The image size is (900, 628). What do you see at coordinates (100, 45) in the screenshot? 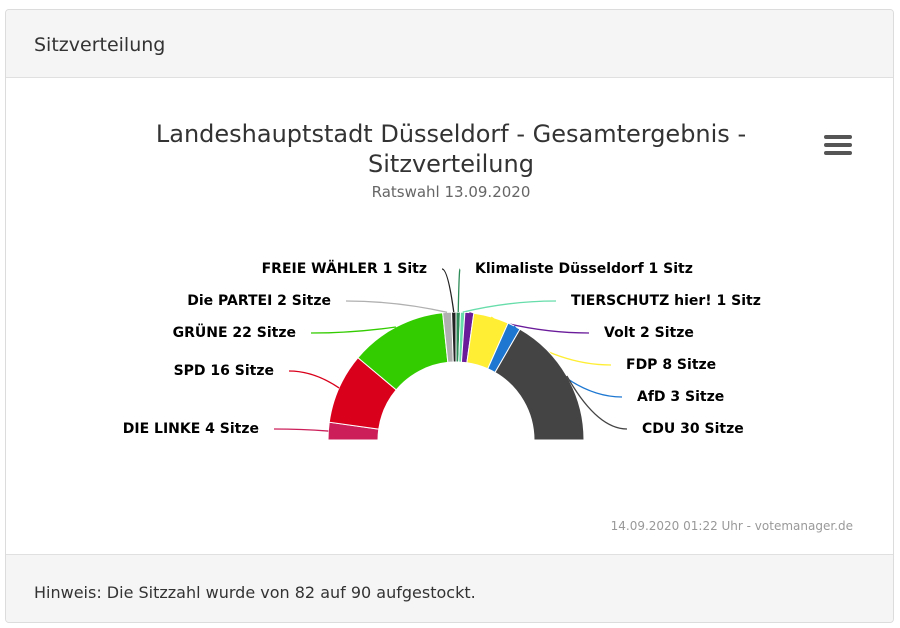
I see `card-title: Sitzverteilung` at bounding box center [100, 45].